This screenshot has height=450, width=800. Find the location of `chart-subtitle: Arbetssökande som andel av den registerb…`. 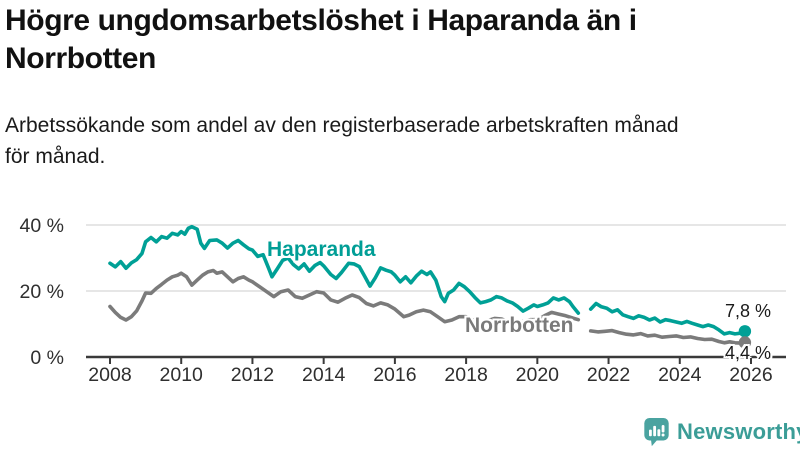

chart-subtitle: Arbetssökande som andel av den registerb… is located at coordinates (342, 141).